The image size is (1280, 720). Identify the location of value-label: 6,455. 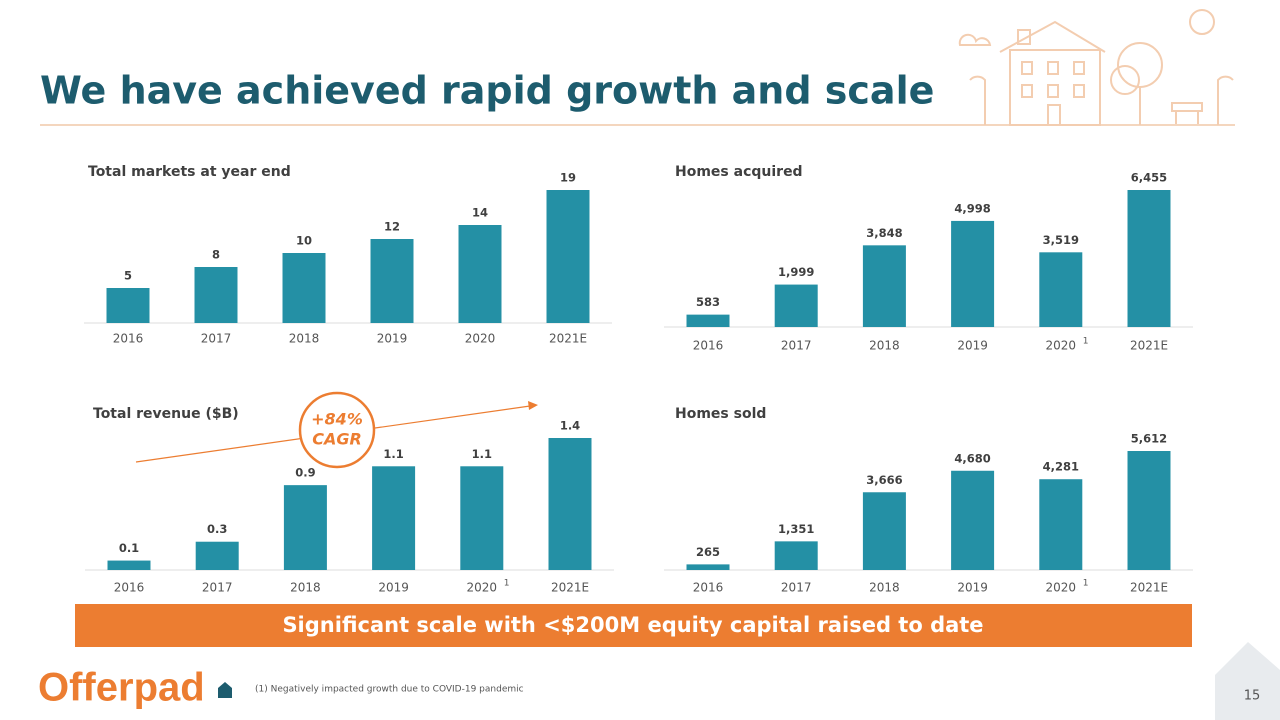
(1149, 178).